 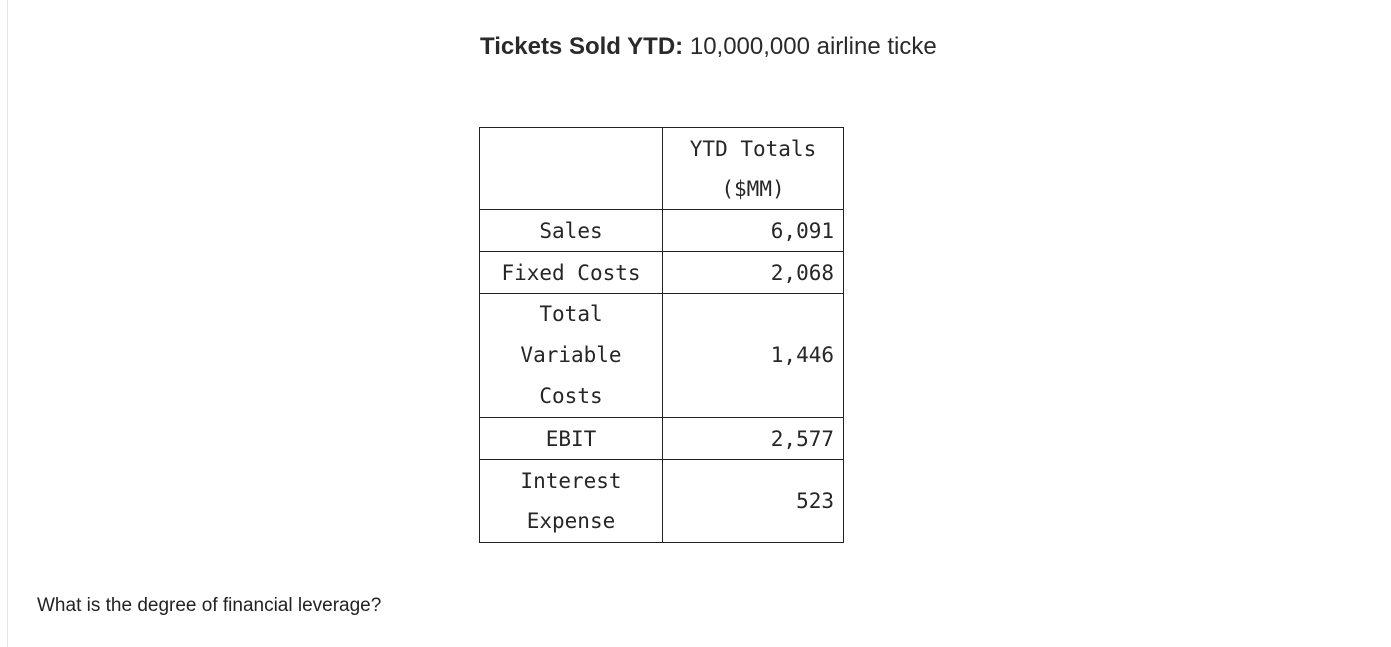 I want to click on row-label-line: Expense, so click(x=571, y=521).